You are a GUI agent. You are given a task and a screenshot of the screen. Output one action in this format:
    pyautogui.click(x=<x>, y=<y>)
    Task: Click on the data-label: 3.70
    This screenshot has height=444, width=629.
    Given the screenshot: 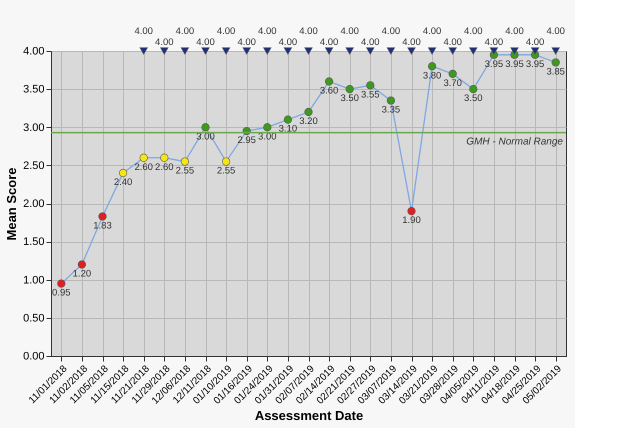 What is the action you would take?
    pyautogui.click(x=452, y=83)
    